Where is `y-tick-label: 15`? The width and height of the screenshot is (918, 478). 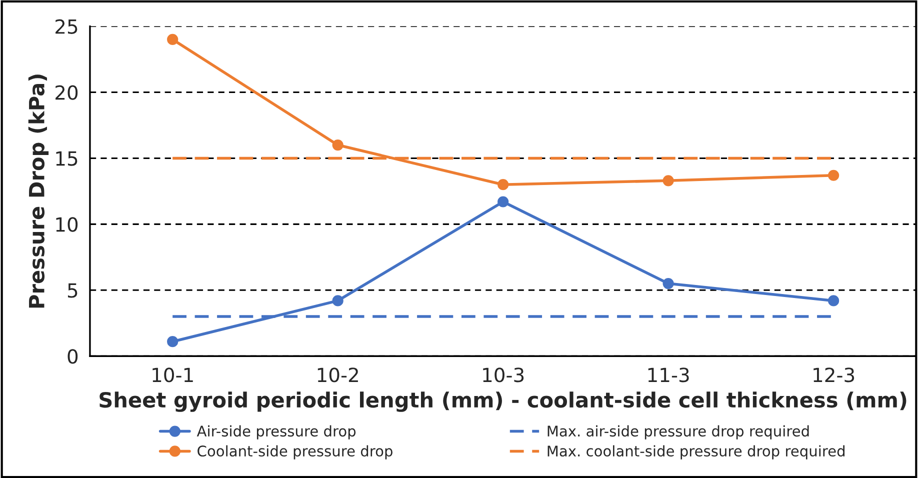
y-tick-label: 15 is located at coordinates (67, 158).